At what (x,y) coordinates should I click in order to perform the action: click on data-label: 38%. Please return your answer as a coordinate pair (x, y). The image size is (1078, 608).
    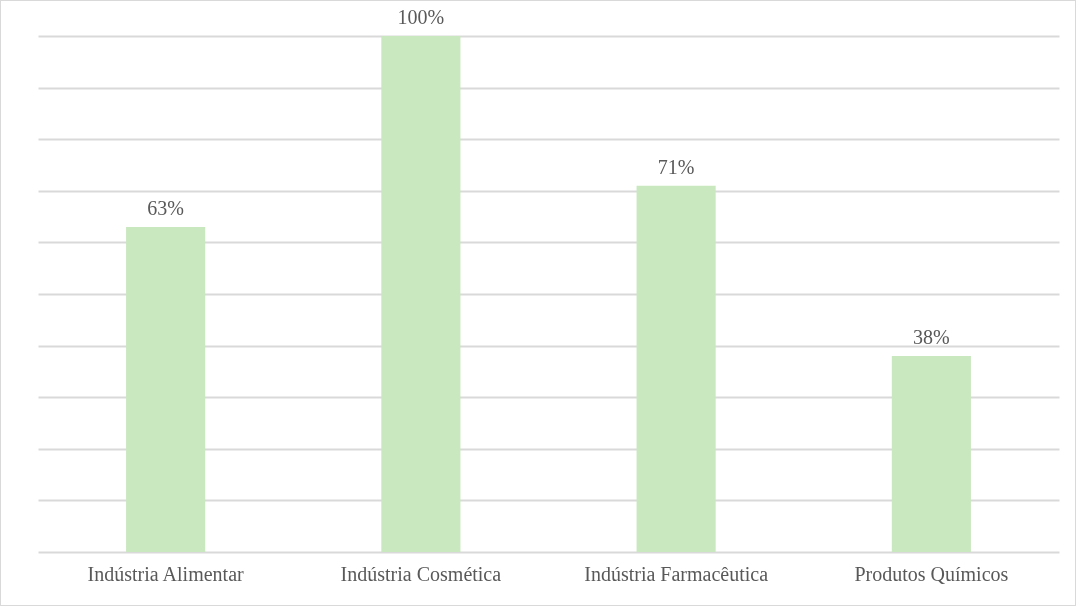
    Looking at the image, I should click on (931, 336).